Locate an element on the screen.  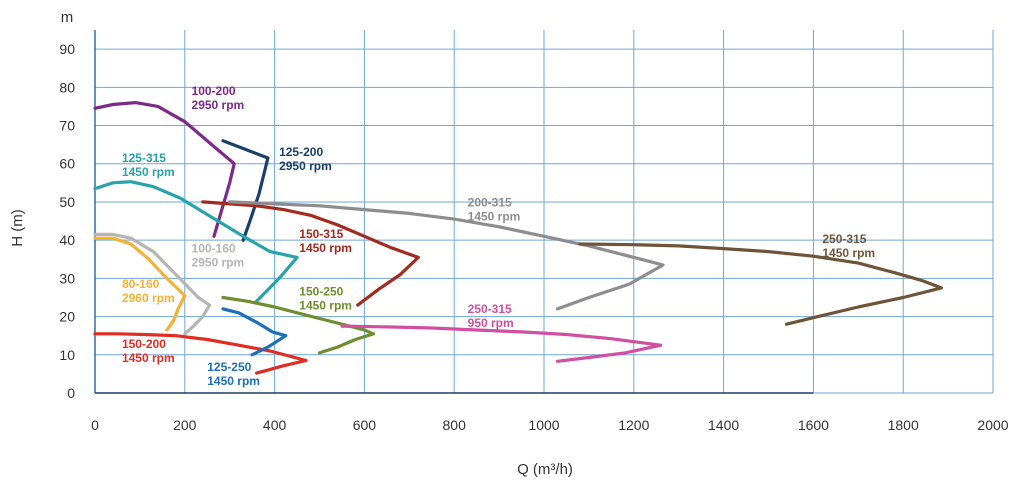
curve-label-model: 125-200 is located at coordinates (301, 152).